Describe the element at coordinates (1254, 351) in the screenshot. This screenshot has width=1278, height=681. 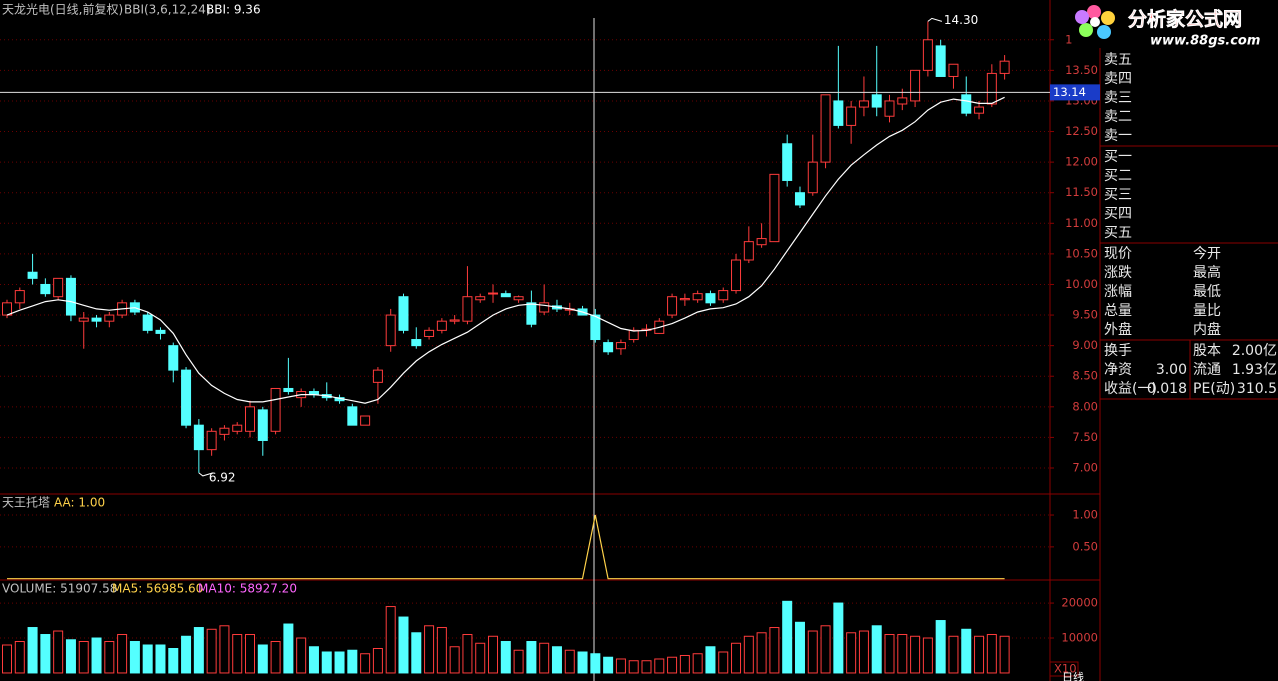
I see `panel-text: 2.00亿` at that location.